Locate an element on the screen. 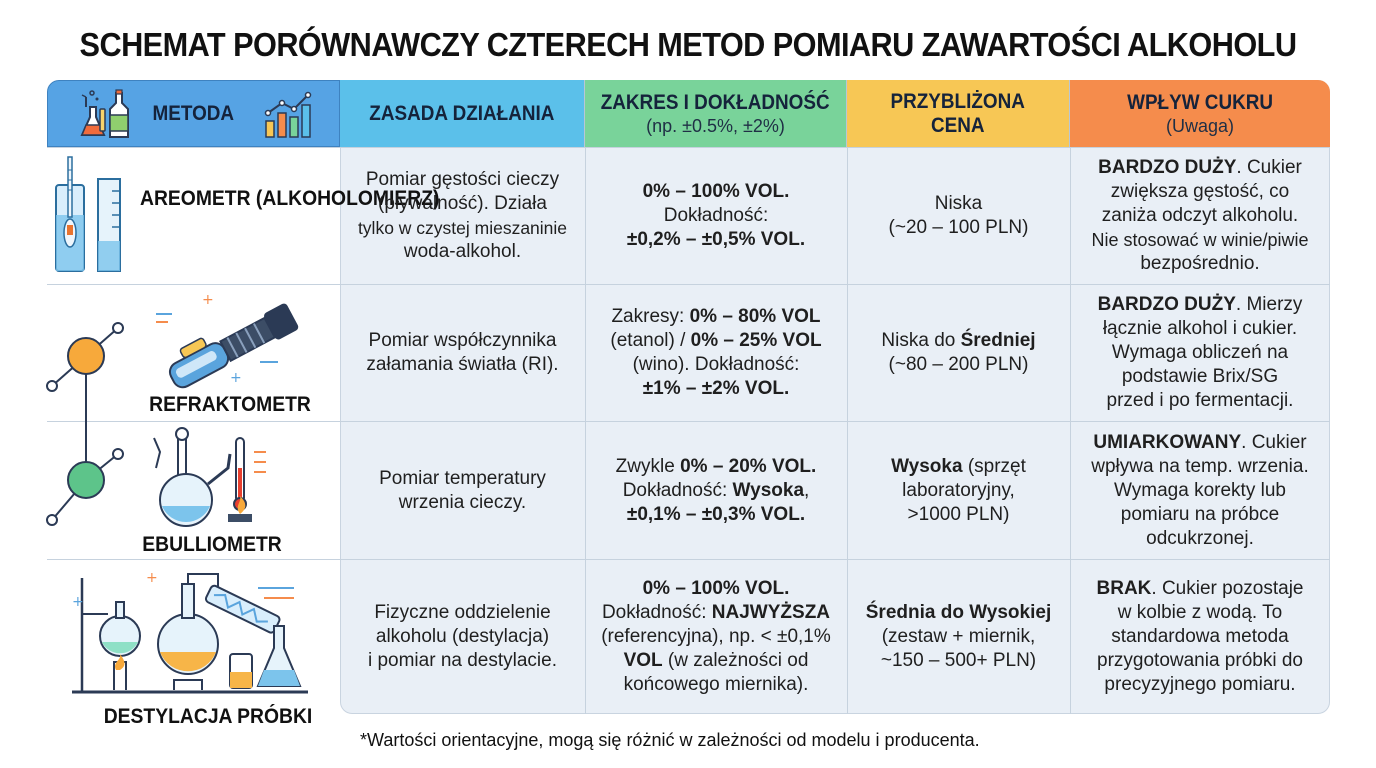 The image size is (1376, 768). ebulliometer-icon is located at coordinates (209, 477).